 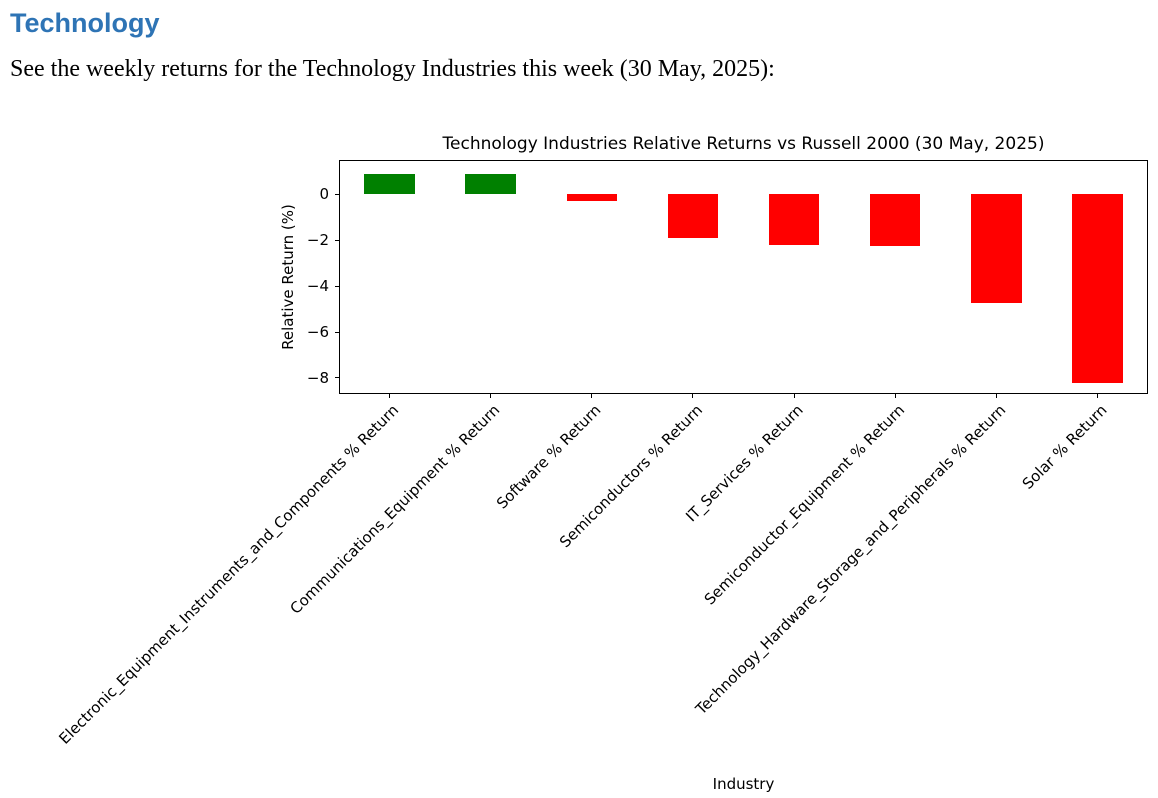 I want to click on y-tick-label: −4, so click(x=317, y=286).